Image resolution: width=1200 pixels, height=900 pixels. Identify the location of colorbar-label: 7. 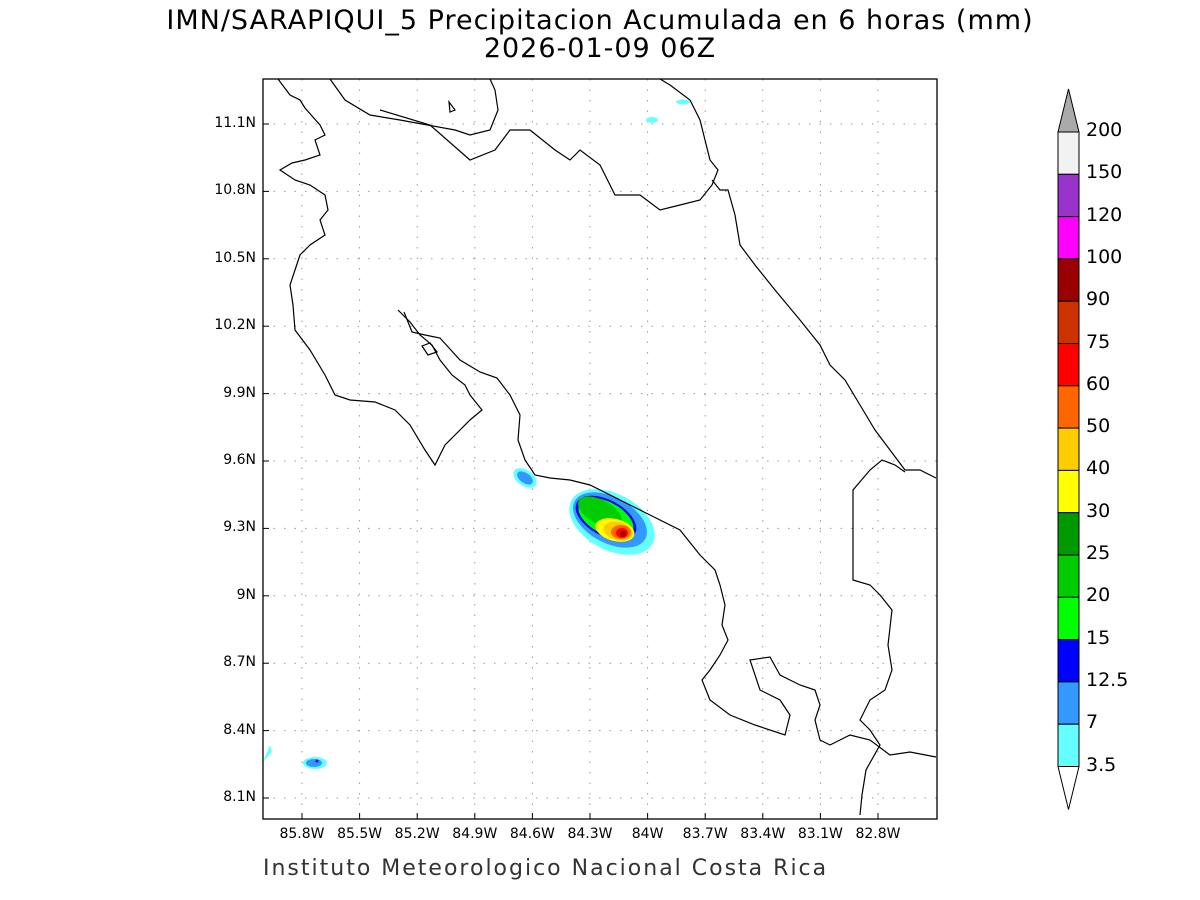
(1092, 722).